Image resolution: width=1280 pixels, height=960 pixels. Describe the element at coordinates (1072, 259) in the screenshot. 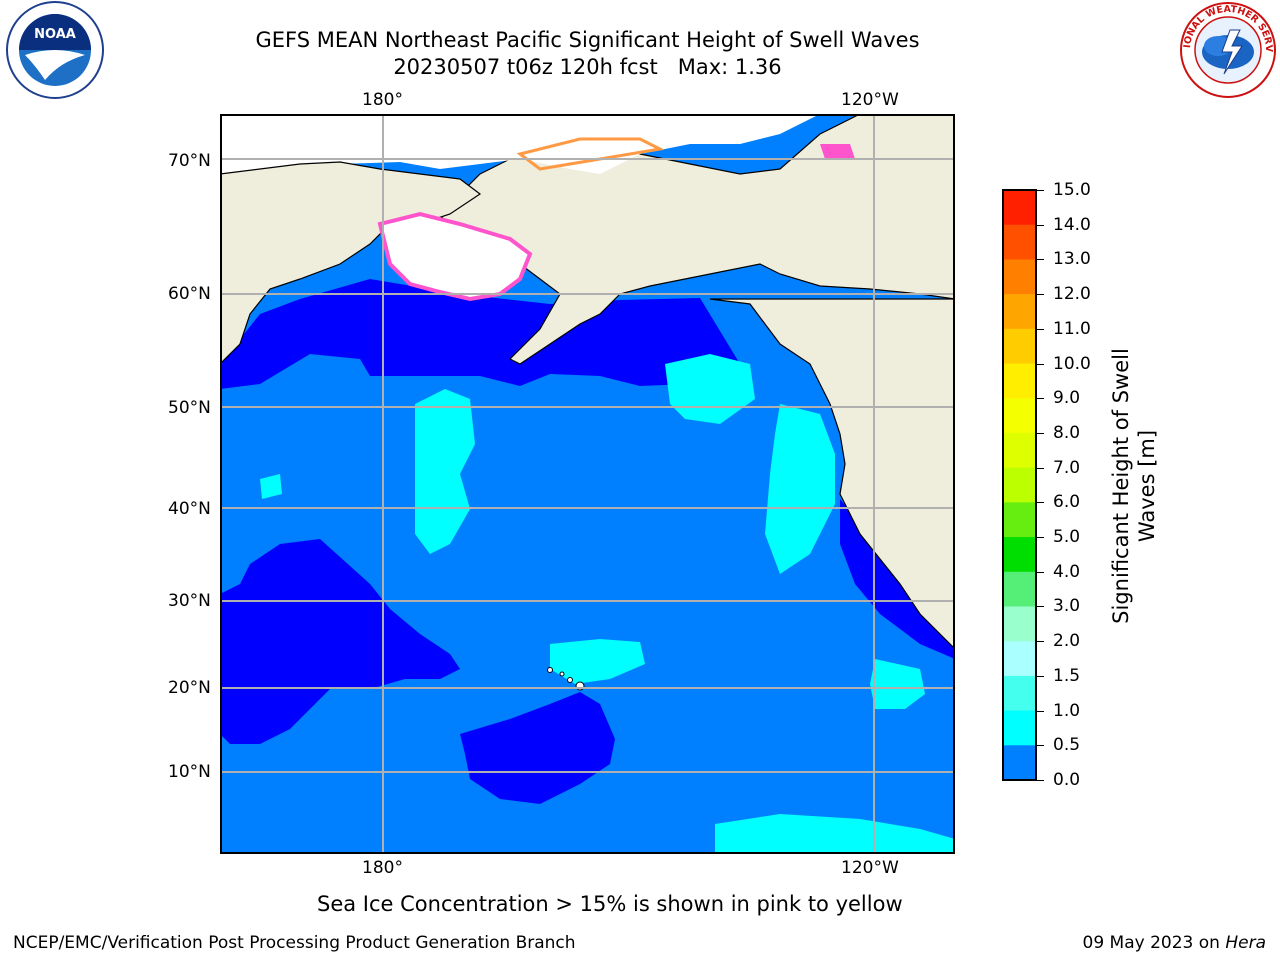

I see `colorbar-tick: 13.0` at that location.